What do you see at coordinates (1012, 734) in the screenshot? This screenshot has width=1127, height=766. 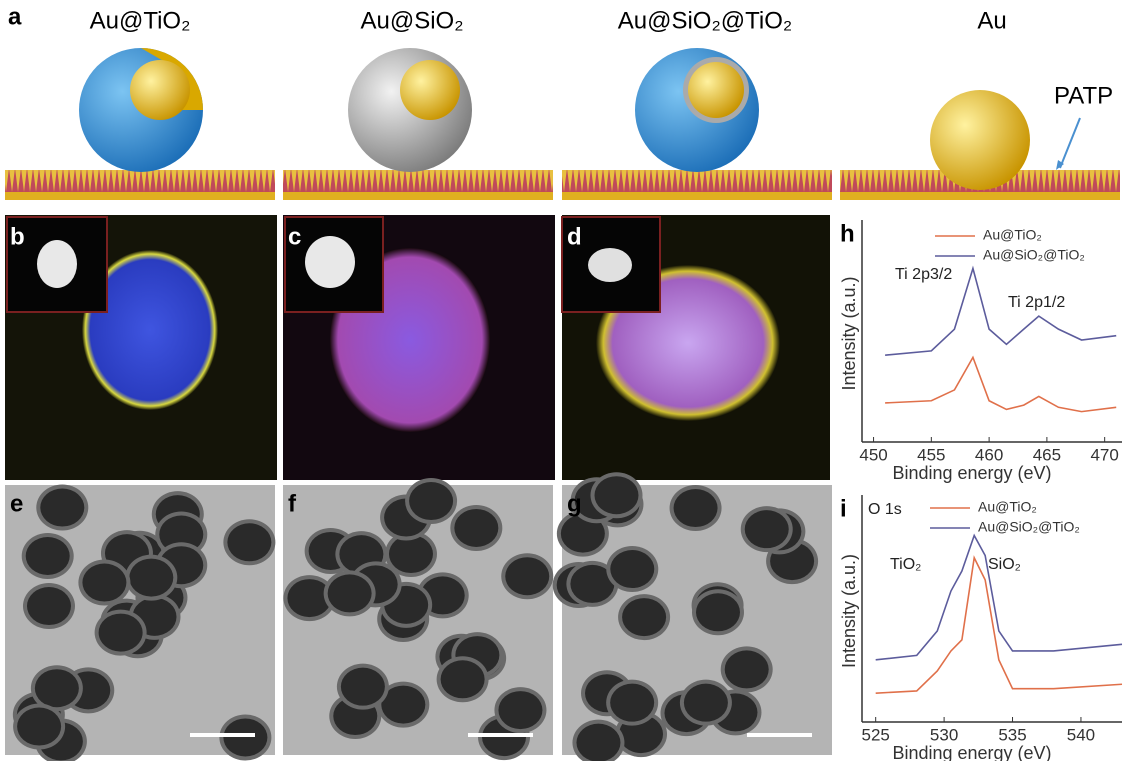 I see `x-tick-label: 535` at bounding box center [1012, 734].